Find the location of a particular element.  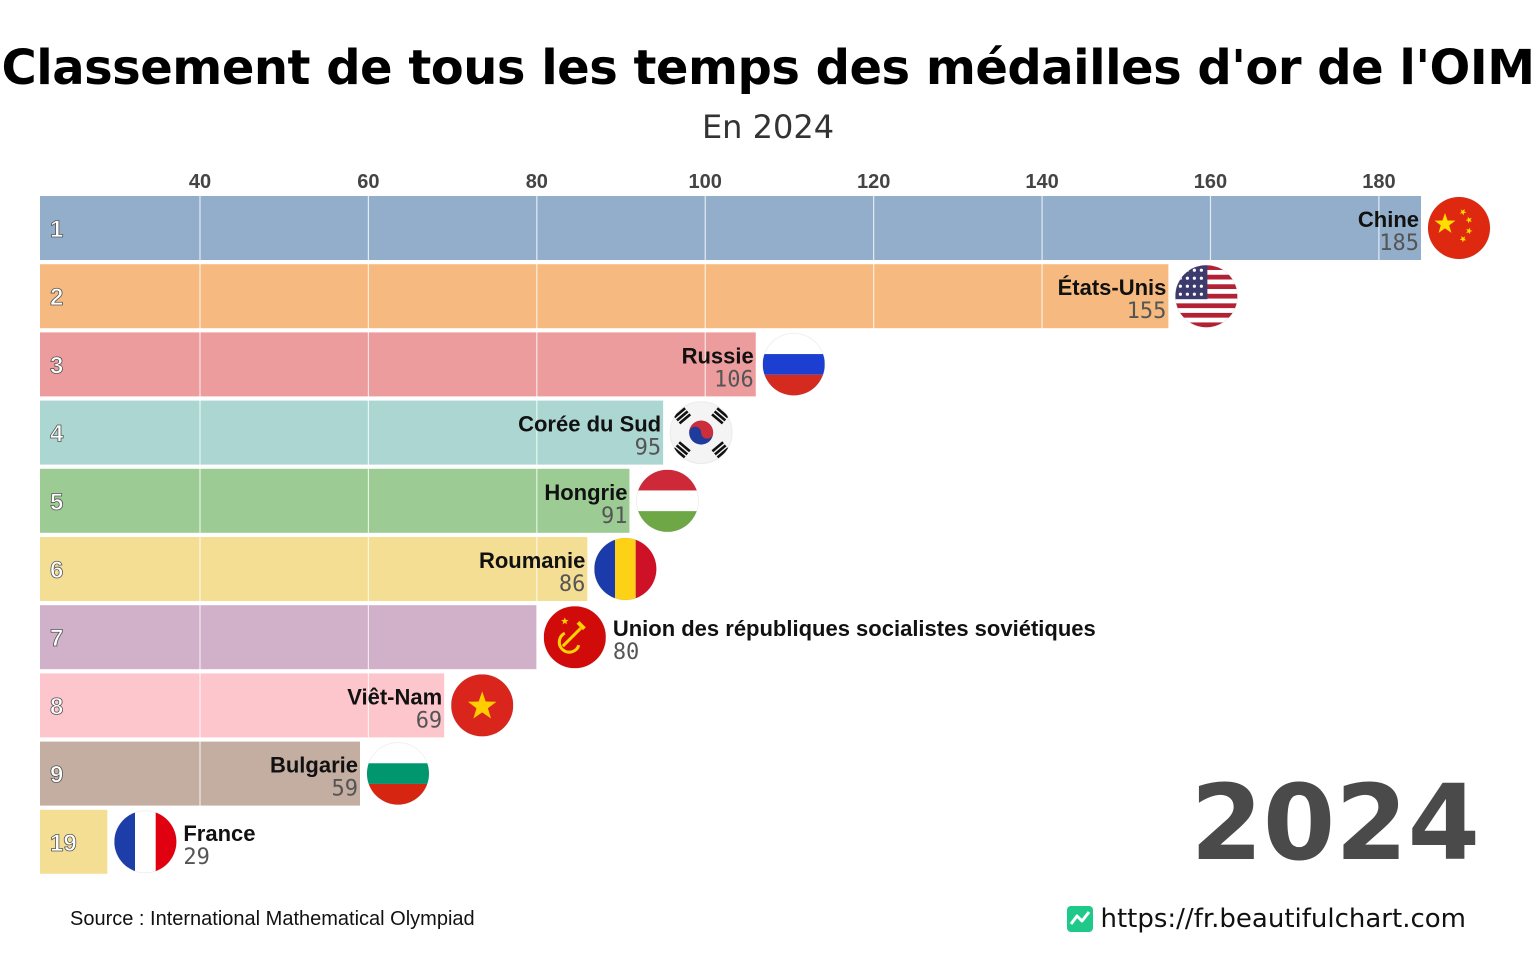

value-label: 59 is located at coordinates (344, 789).